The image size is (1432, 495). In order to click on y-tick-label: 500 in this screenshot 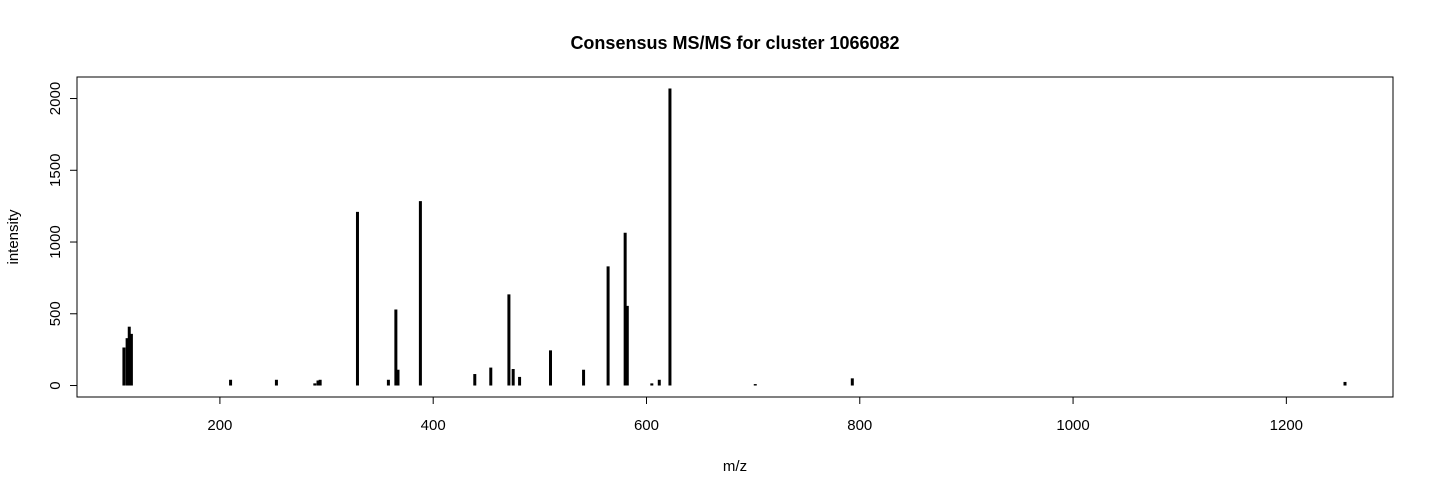, I will do `click(55, 313)`.